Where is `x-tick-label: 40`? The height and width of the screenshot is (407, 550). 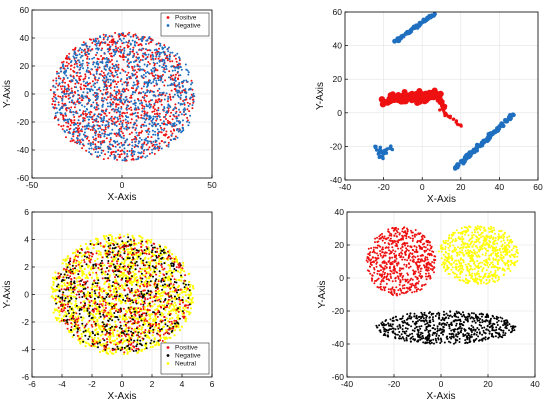
x-tick-label: 40 is located at coordinates (500, 187).